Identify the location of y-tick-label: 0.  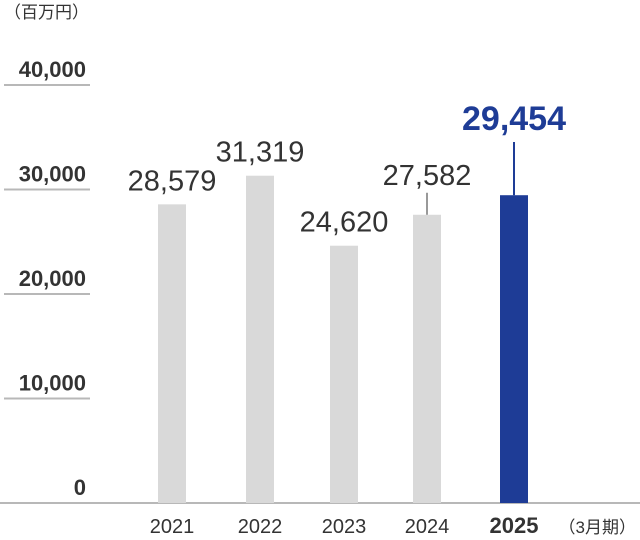
(80, 487).